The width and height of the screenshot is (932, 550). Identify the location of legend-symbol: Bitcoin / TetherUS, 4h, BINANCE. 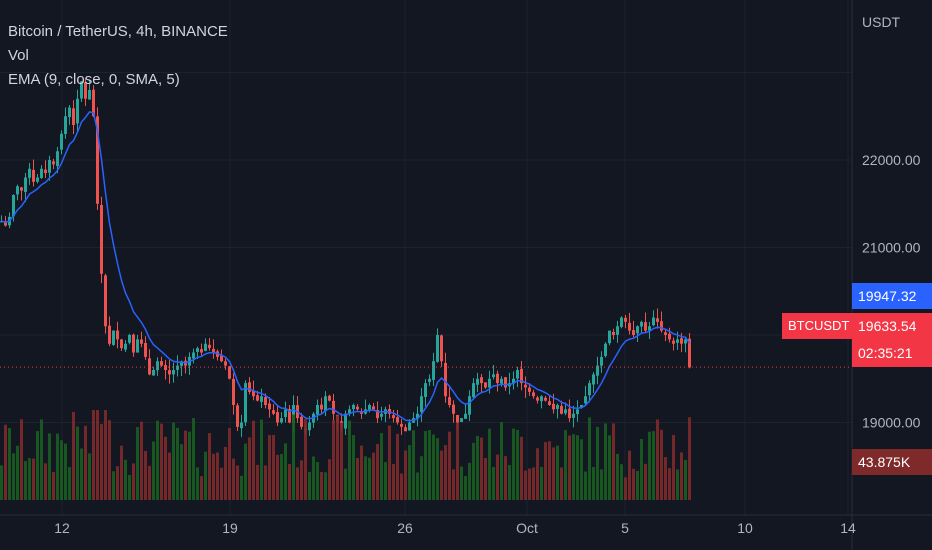
(118, 31).